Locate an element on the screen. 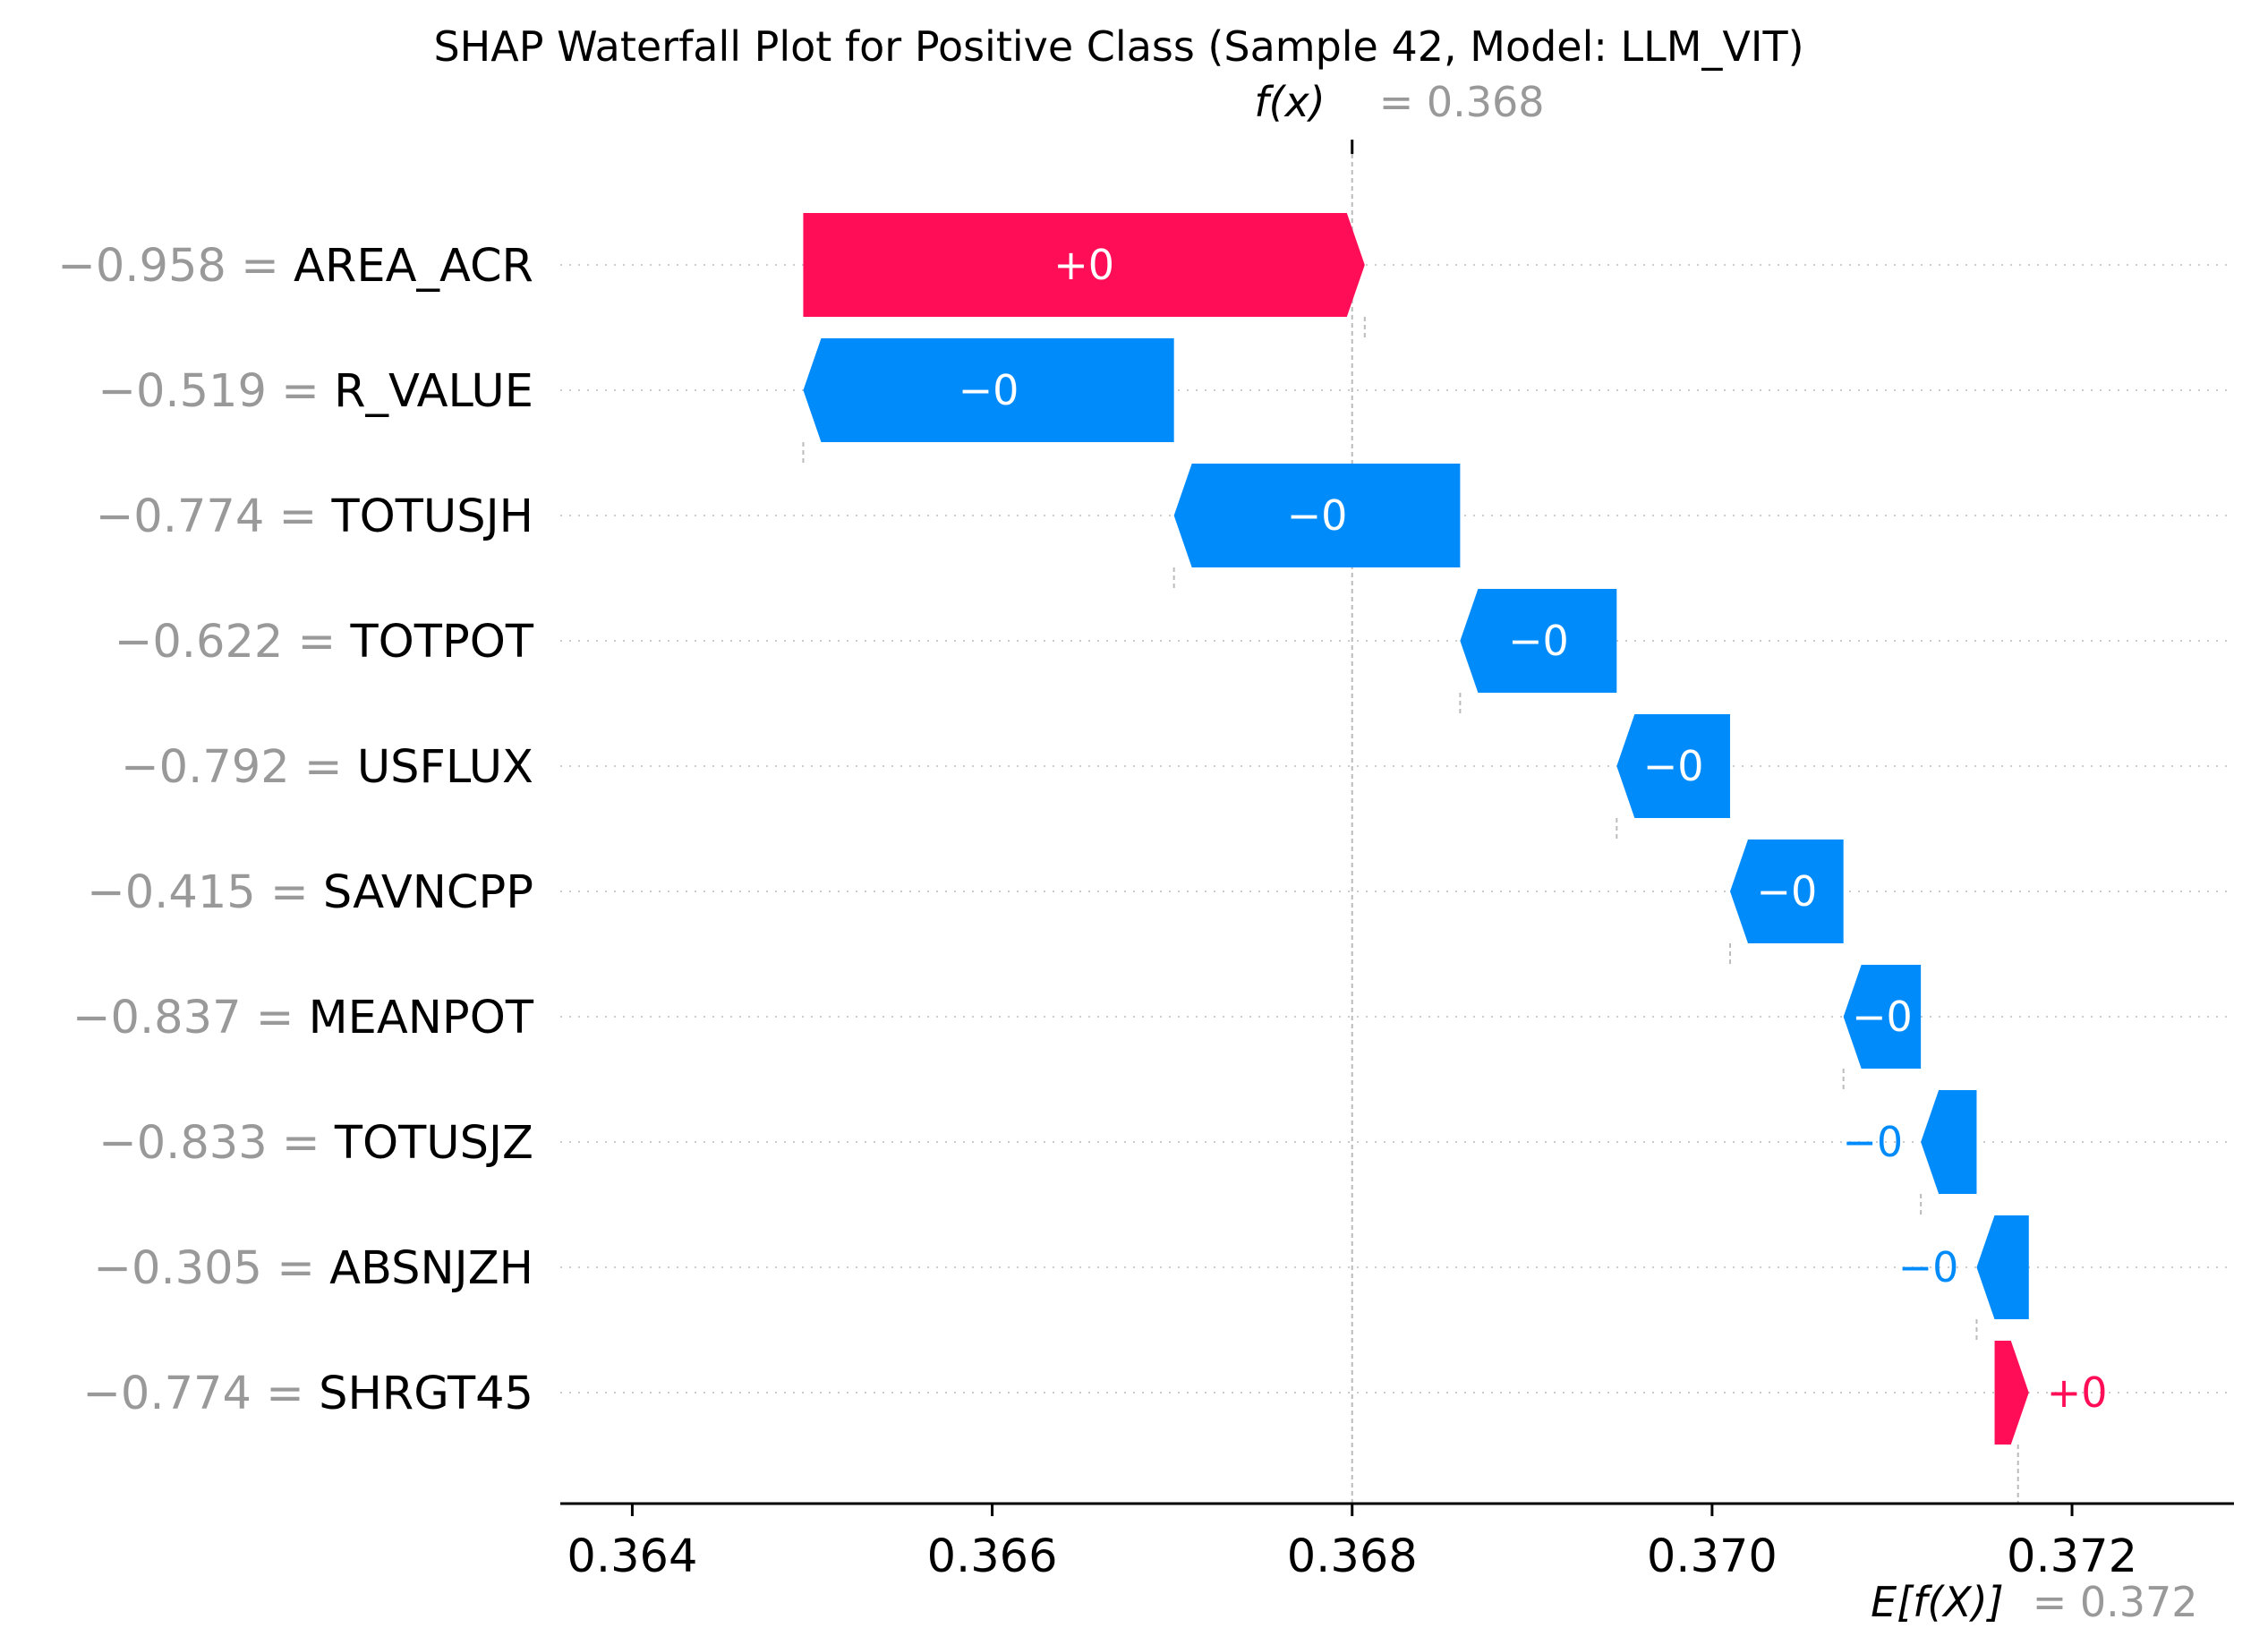  feature-name: R_VALUE is located at coordinates (434, 391).